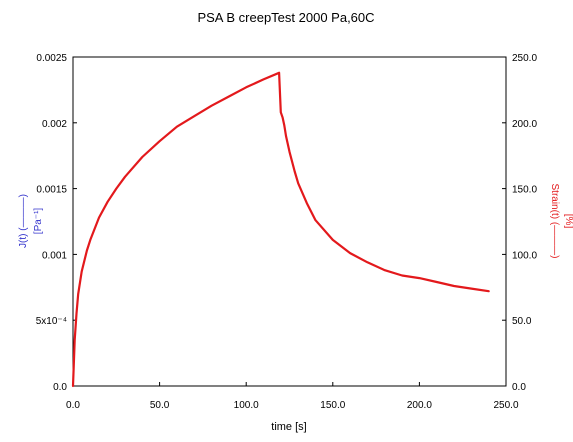 Image resolution: width=573 pixels, height=442 pixels. I want to click on left-y-axis-label-top: J(t) (———), so click(23, 221).